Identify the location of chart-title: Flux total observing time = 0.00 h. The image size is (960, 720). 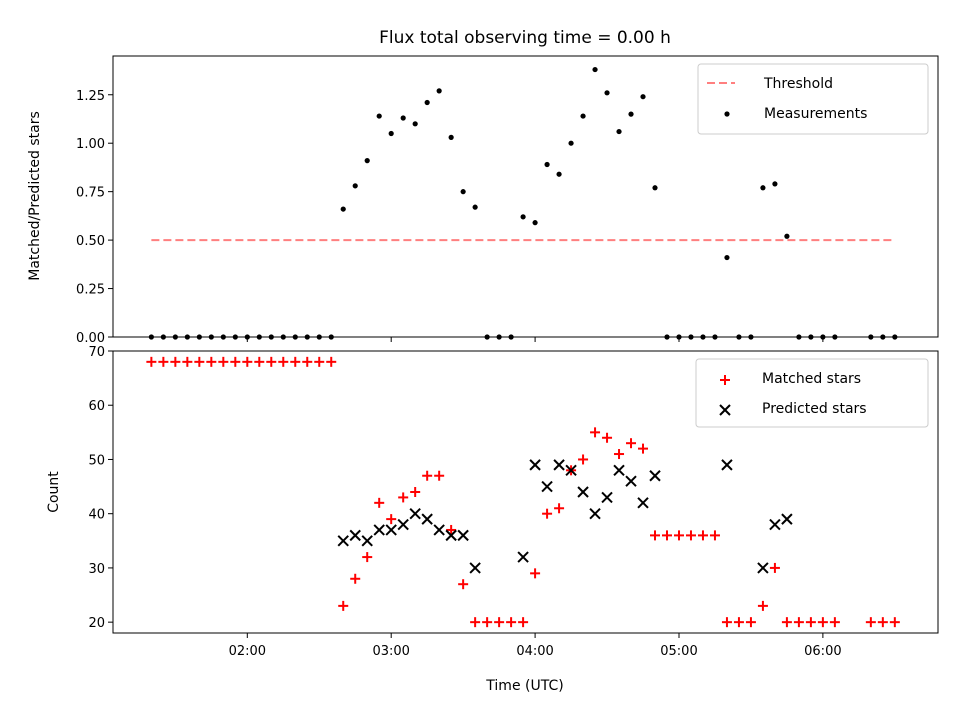
(525, 38).